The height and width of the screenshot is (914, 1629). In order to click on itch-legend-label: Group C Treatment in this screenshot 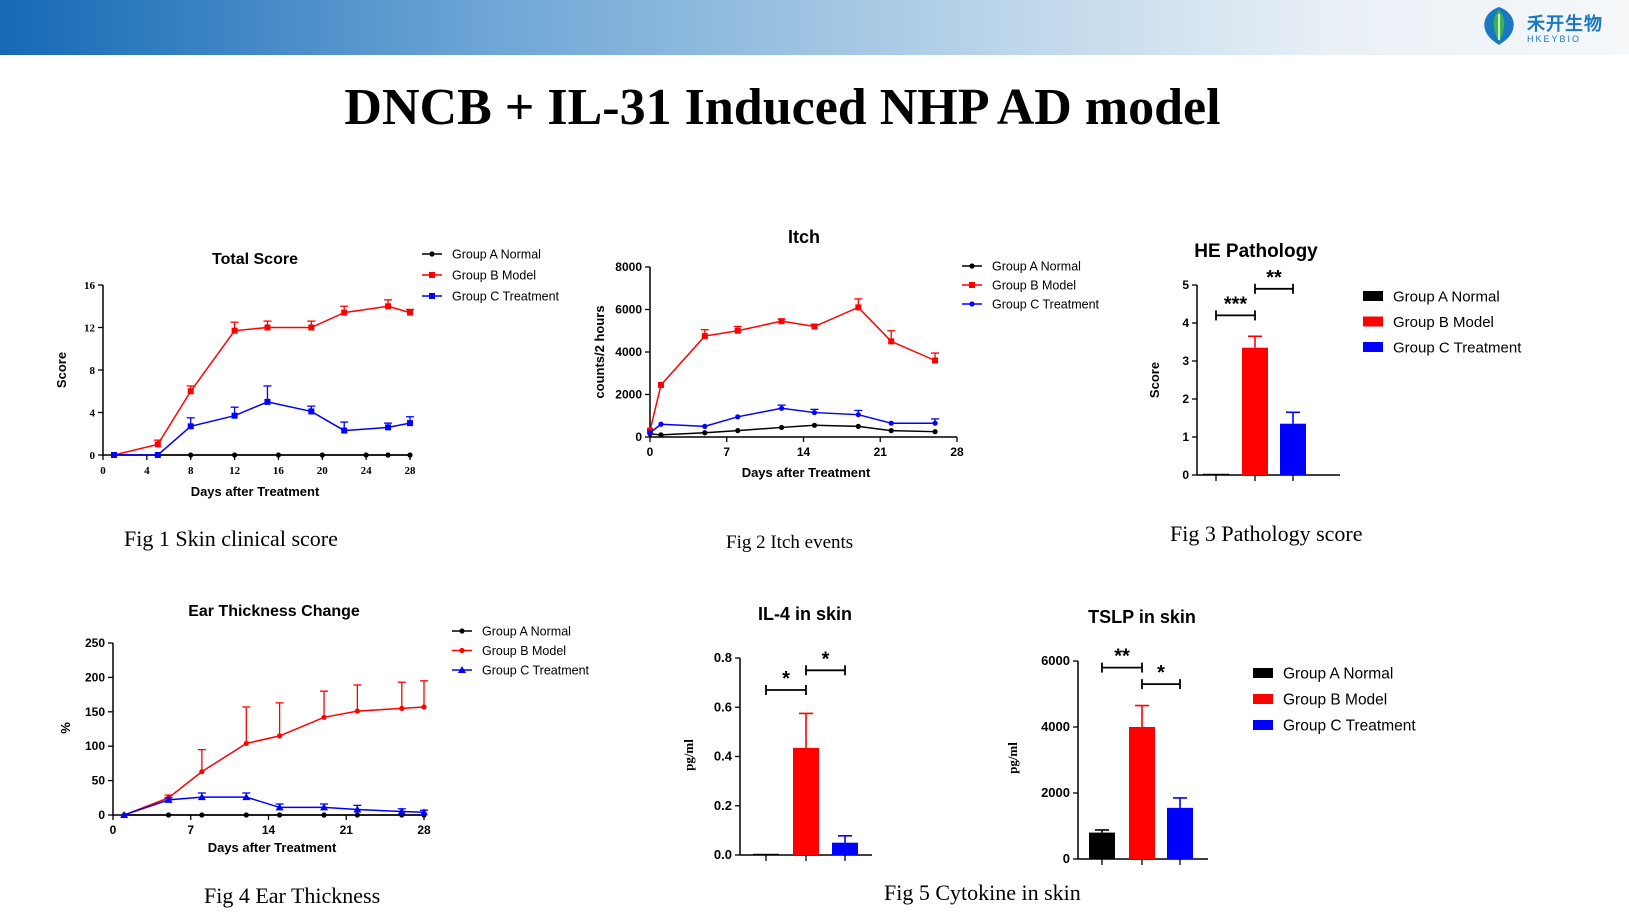, I will do `click(1046, 305)`.